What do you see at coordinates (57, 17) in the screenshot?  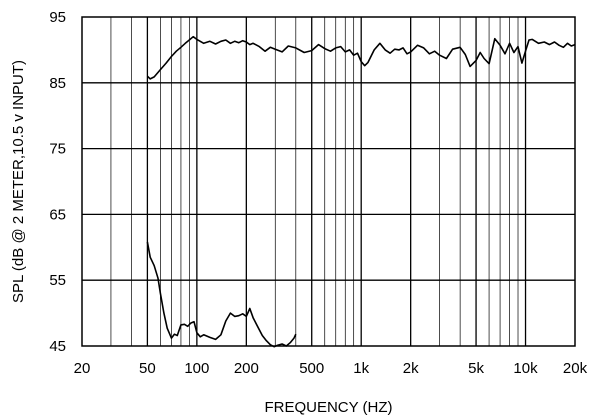 I see `y-tick-label: 95` at bounding box center [57, 17].